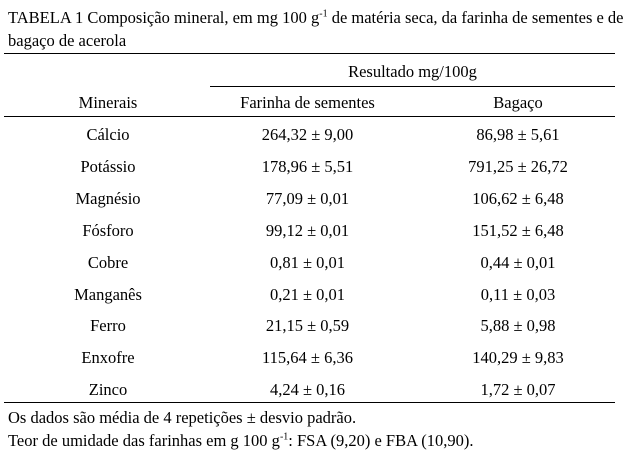 This screenshot has width=640, height=458. What do you see at coordinates (108, 198) in the screenshot?
I see `table-row-3-mineral: Magnésio` at bounding box center [108, 198].